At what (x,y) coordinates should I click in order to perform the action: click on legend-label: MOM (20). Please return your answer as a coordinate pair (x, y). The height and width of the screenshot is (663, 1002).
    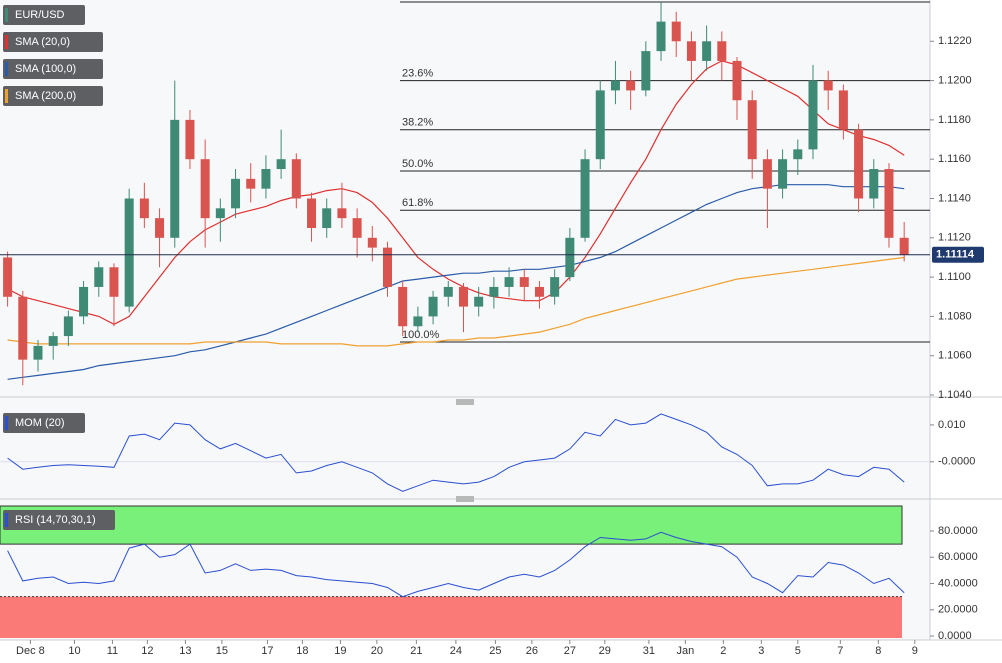
    Looking at the image, I should click on (40, 423).